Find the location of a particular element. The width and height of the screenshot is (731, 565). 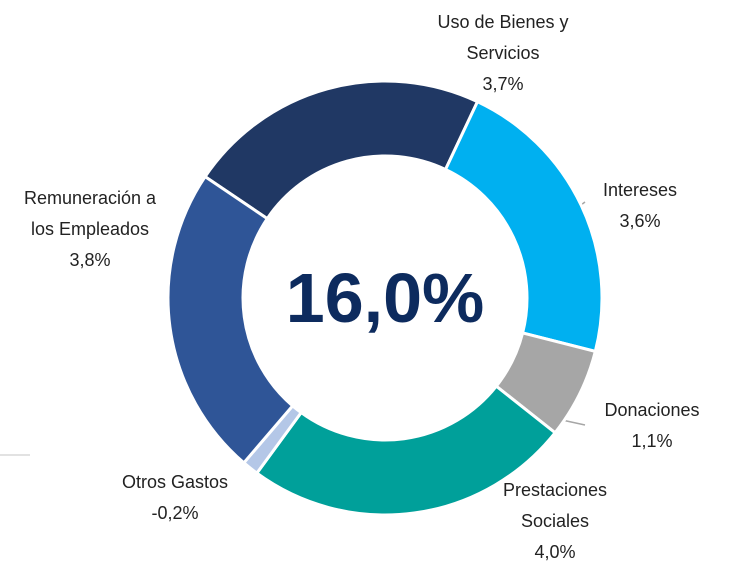

slice-label: Donaciones 1,1% is located at coordinates (652, 426).